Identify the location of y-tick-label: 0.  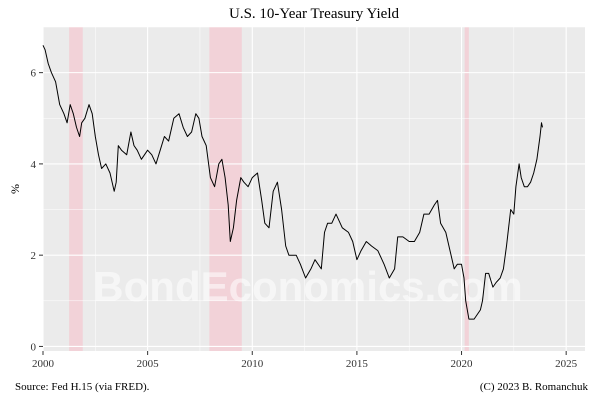
(34, 347).